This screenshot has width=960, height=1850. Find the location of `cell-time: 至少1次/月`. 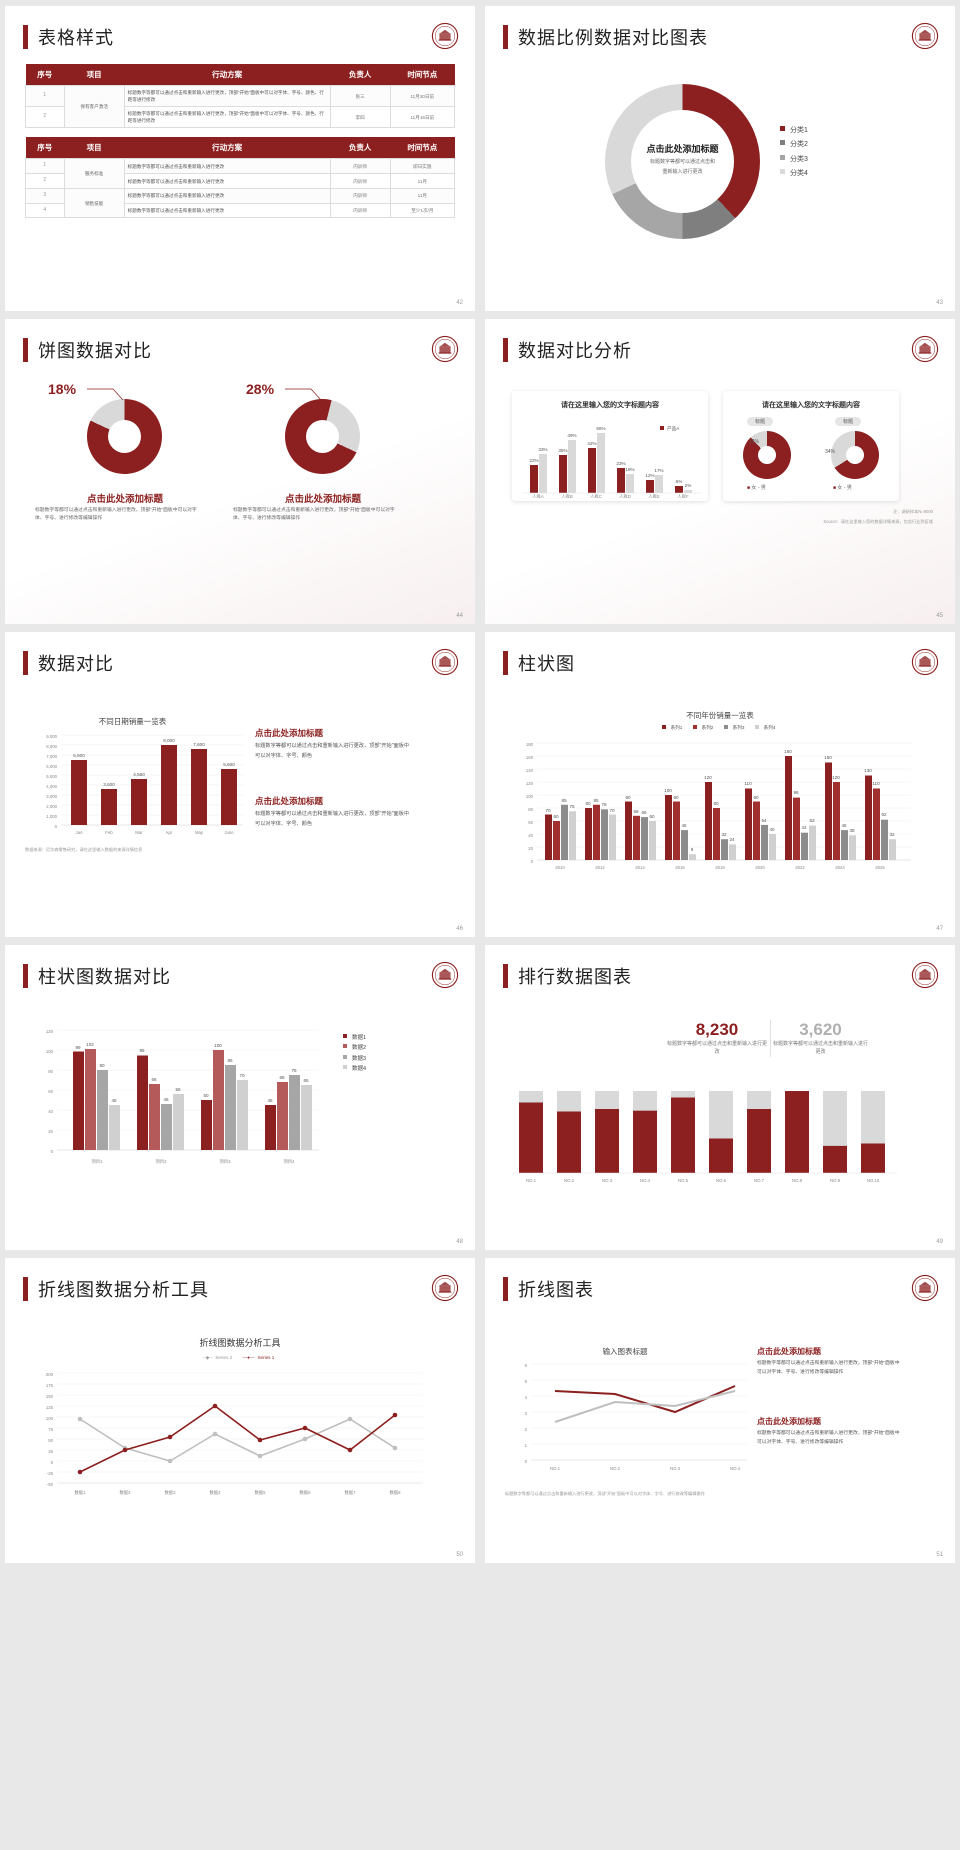

cell-time: 至少1次/月 is located at coordinates (422, 210).